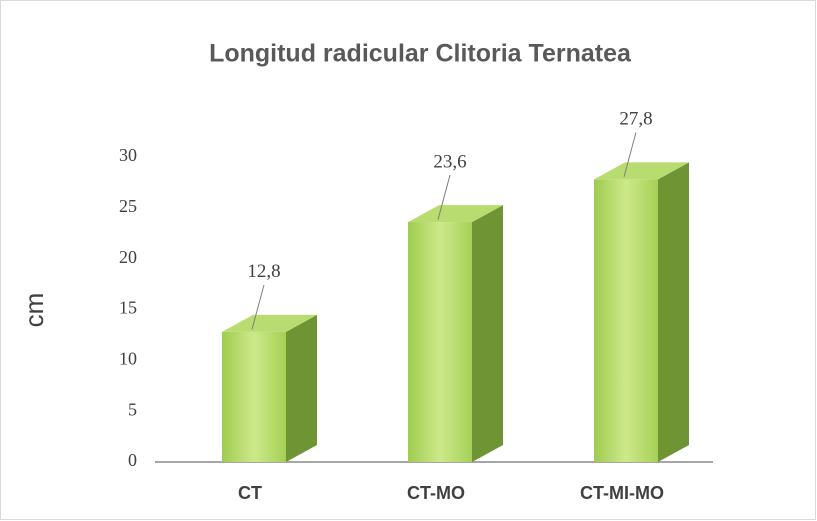  Describe the element at coordinates (128, 257) in the screenshot. I see `y-tick-label: 20` at that location.